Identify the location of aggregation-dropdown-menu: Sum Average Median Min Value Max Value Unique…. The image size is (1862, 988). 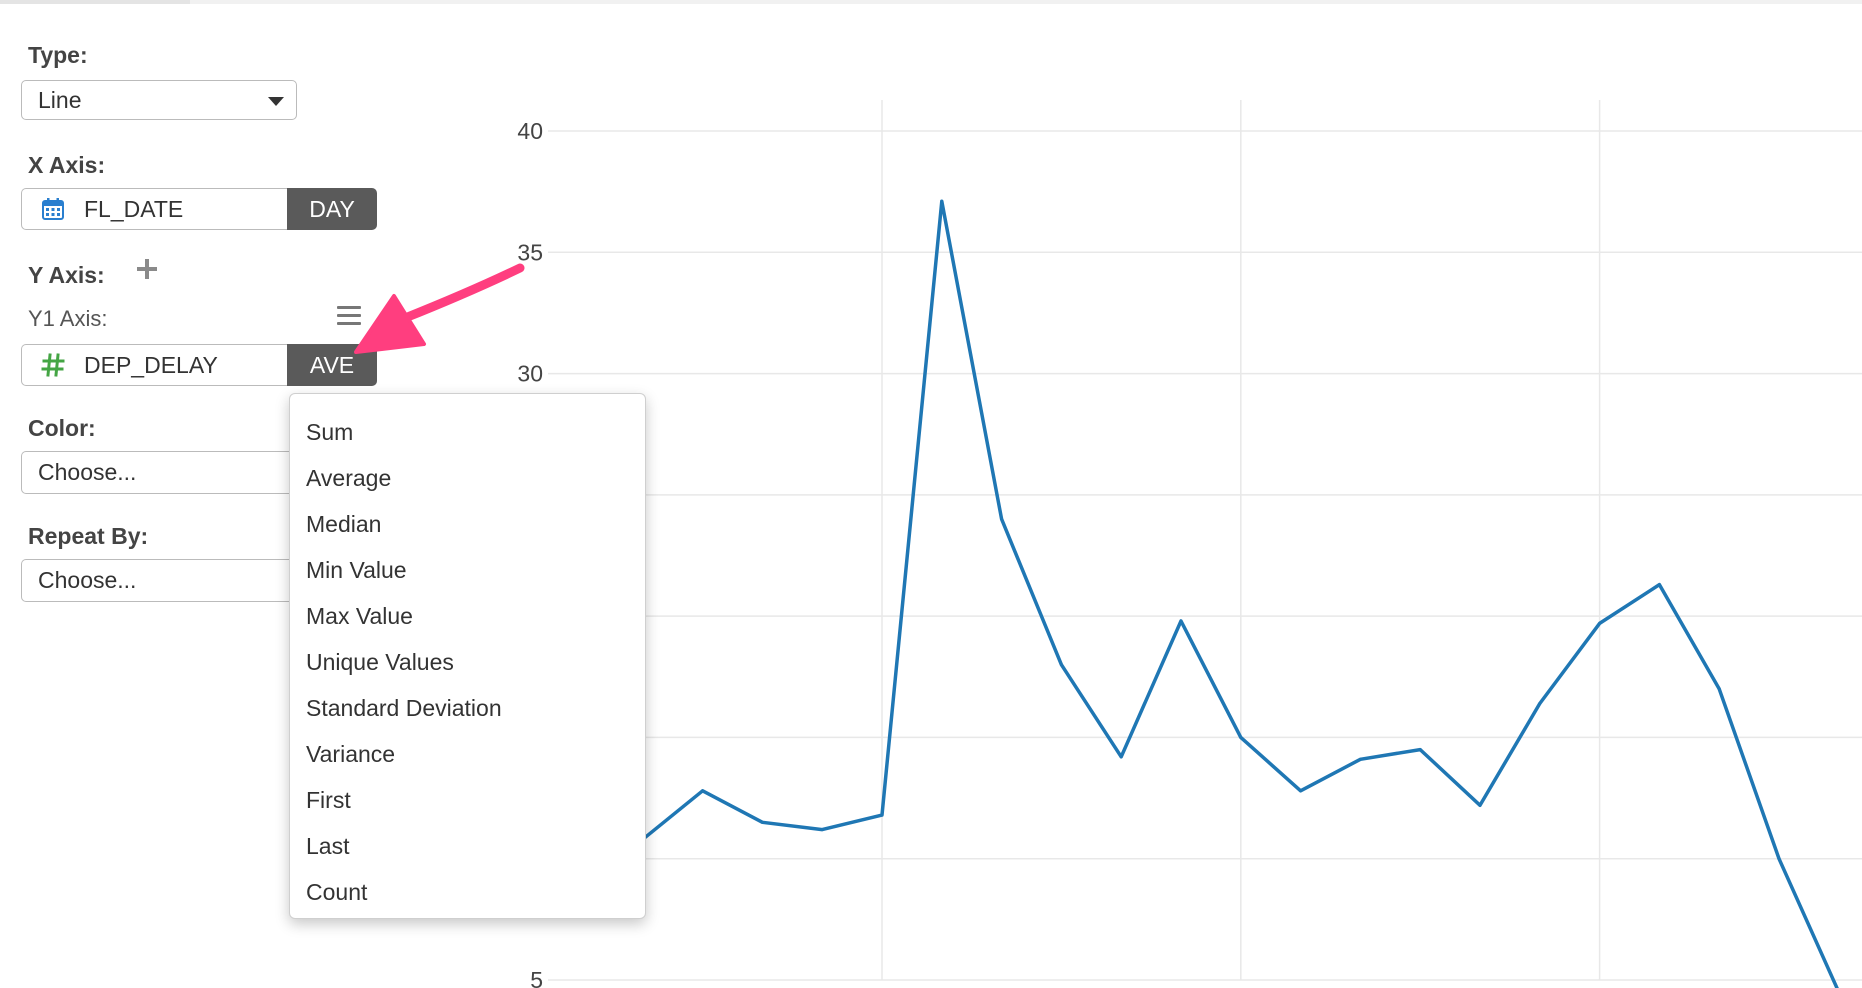
(467, 656).